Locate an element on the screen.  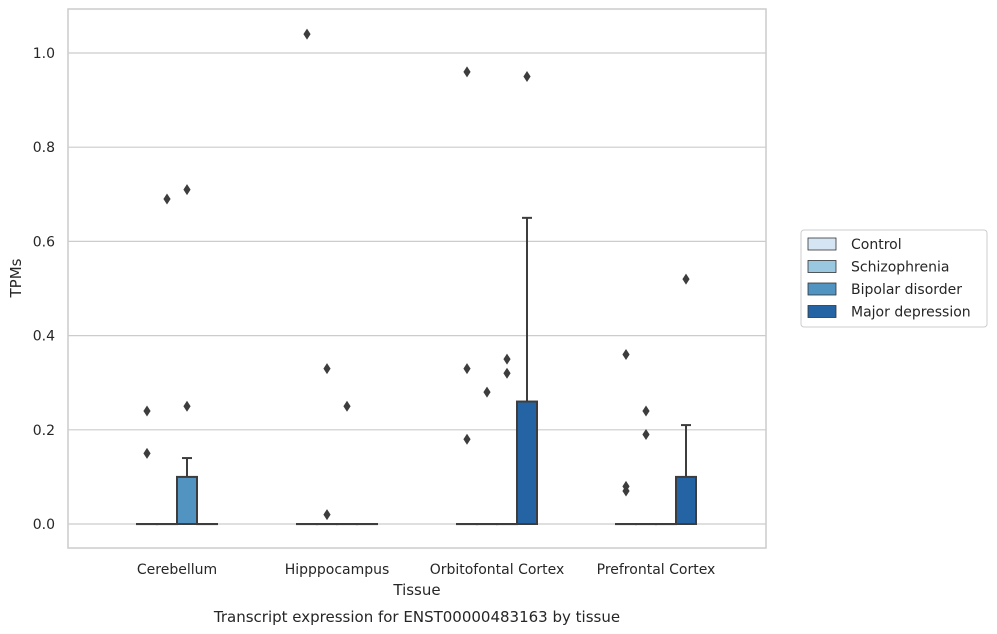
y-tick-label: 0.0 is located at coordinates (44, 525).